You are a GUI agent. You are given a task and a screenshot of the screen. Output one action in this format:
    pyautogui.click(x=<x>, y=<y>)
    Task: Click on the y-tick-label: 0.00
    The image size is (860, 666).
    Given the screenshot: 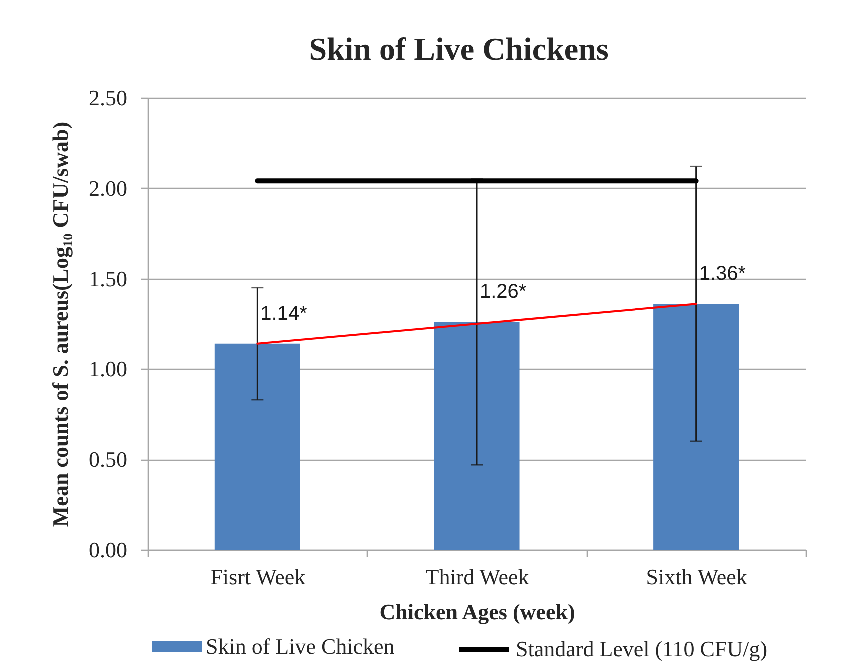 What is the action you would take?
    pyautogui.click(x=108, y=550)
    